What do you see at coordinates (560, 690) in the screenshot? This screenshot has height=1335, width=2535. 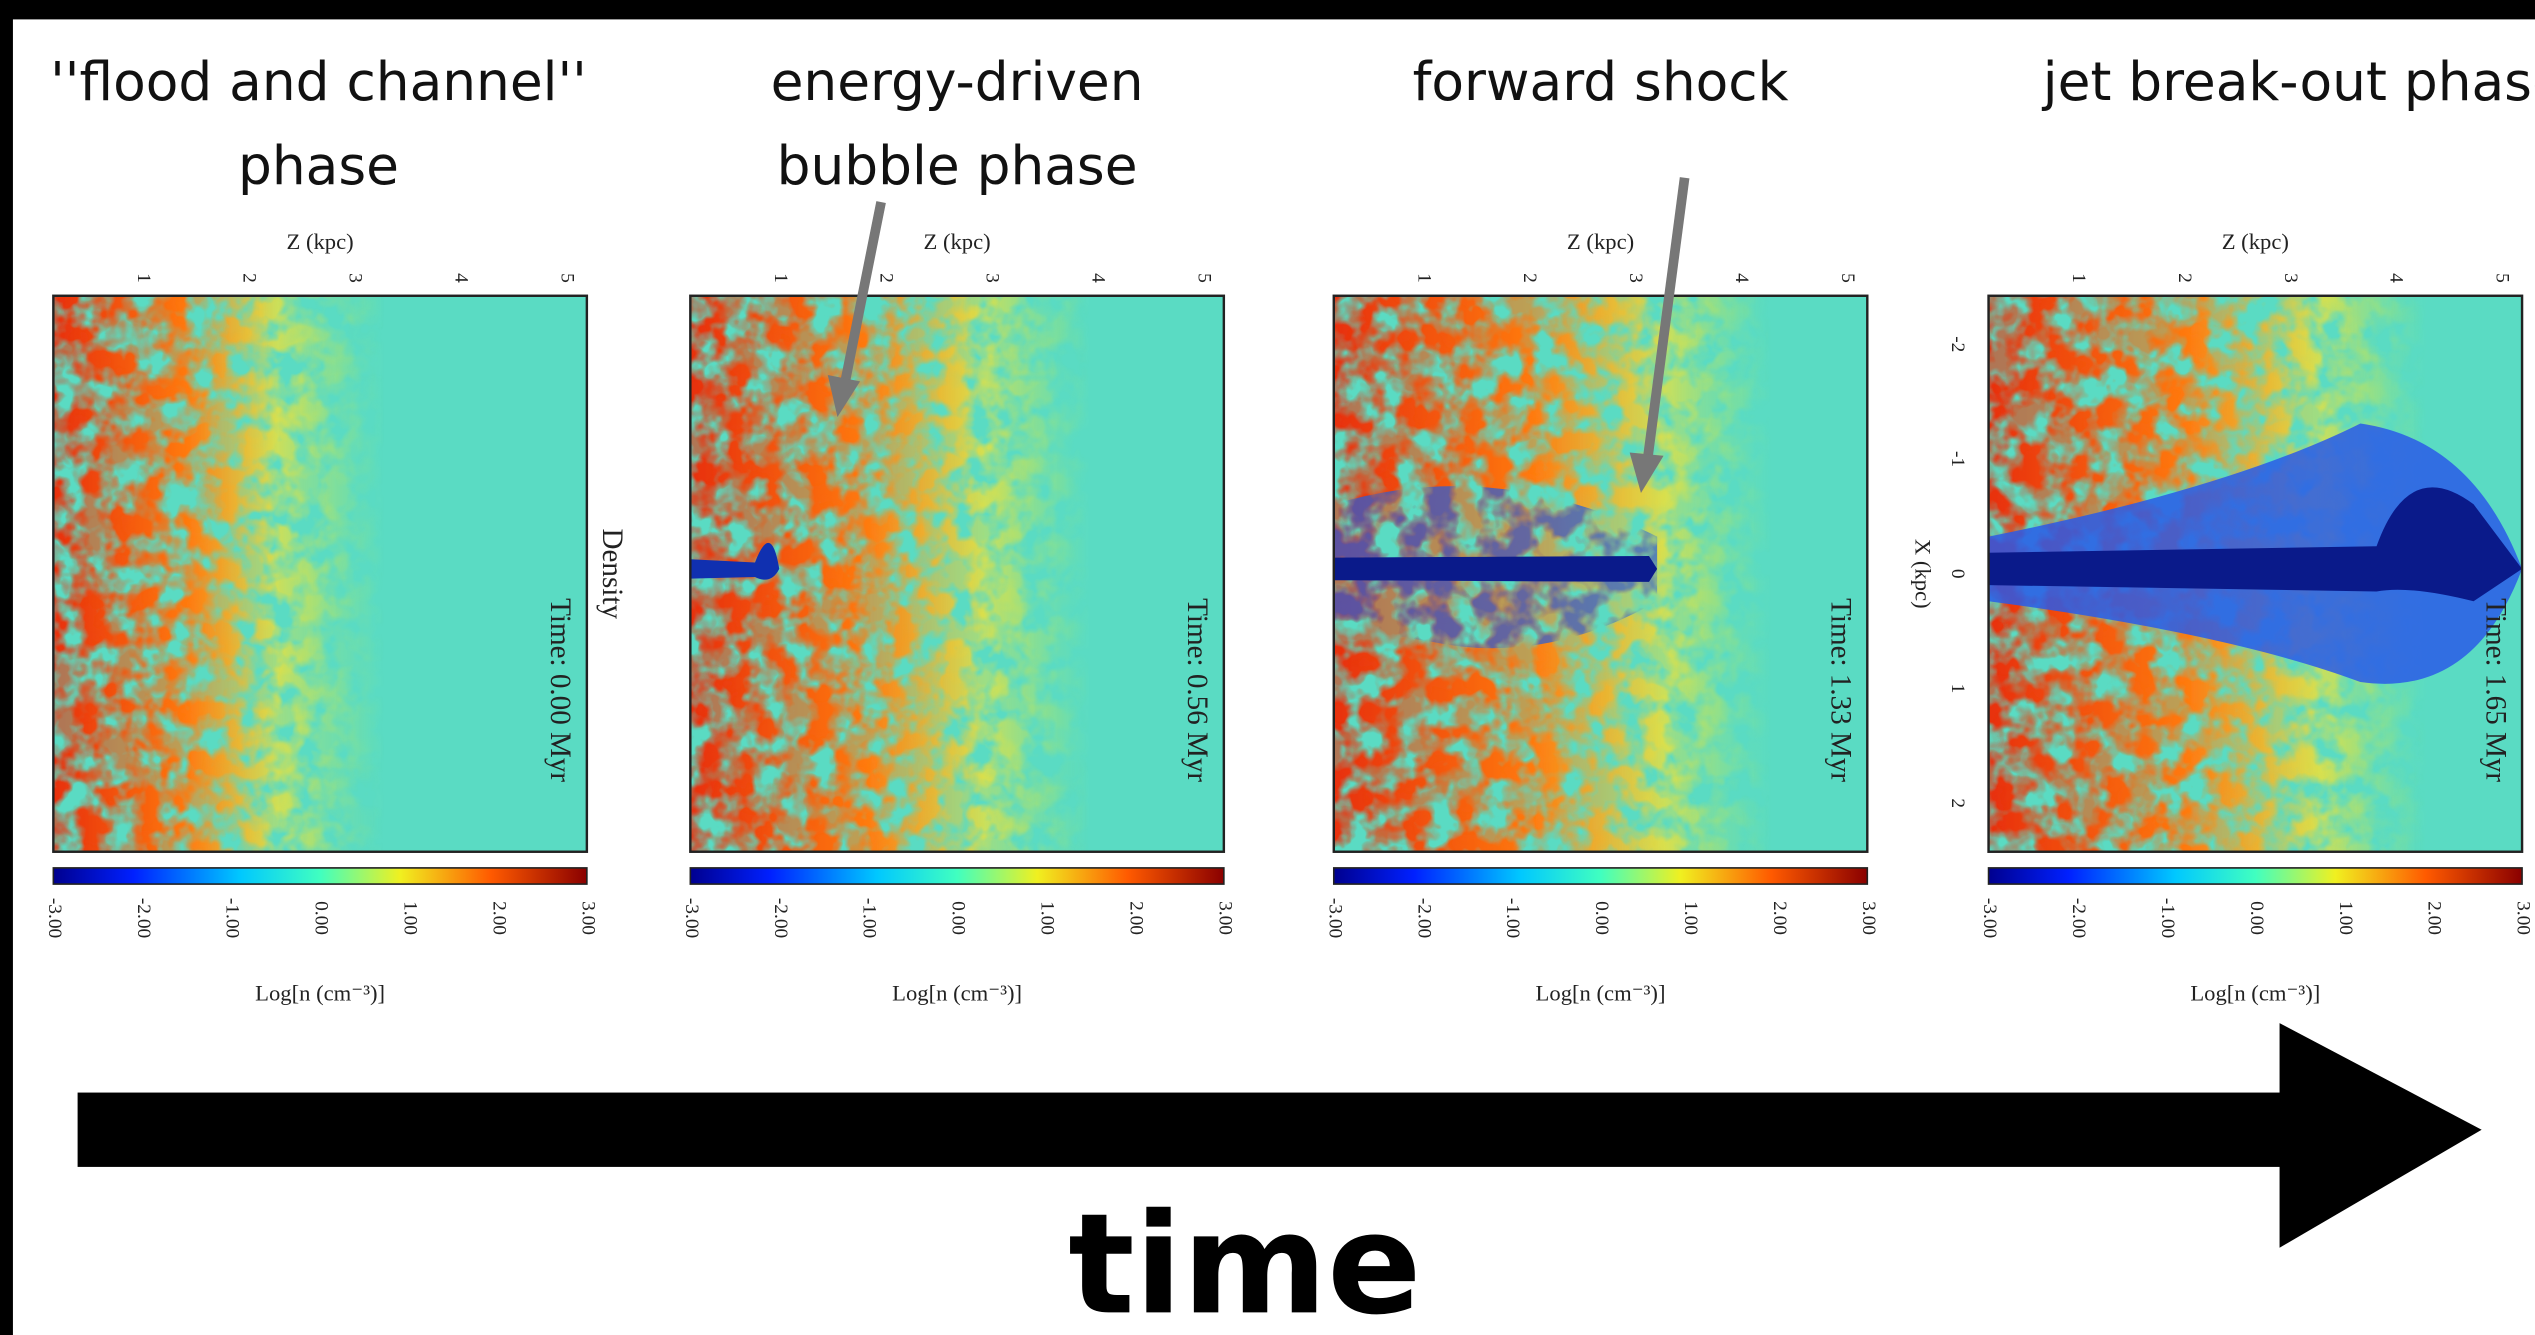 I see `time-label: Time: 0.00 Myr` at bounding box center [560, 690].